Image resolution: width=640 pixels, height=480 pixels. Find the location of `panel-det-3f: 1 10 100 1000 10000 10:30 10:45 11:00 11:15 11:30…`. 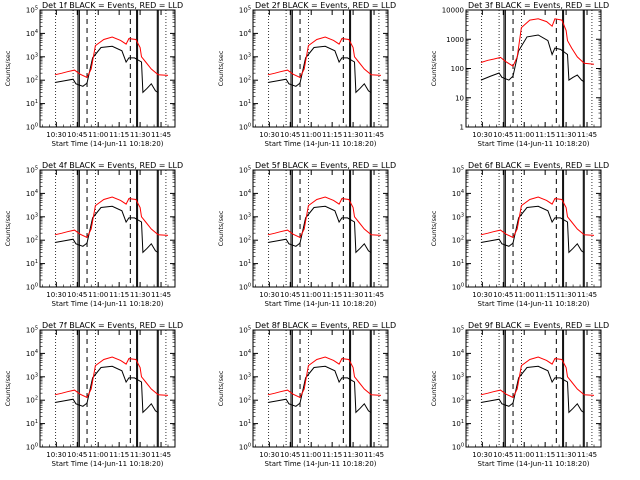

panel-det-3f: 1 10 100 1000 10000 10:30 10:45 11:00 11:15 11:30… is located at coordinates (519, 74).